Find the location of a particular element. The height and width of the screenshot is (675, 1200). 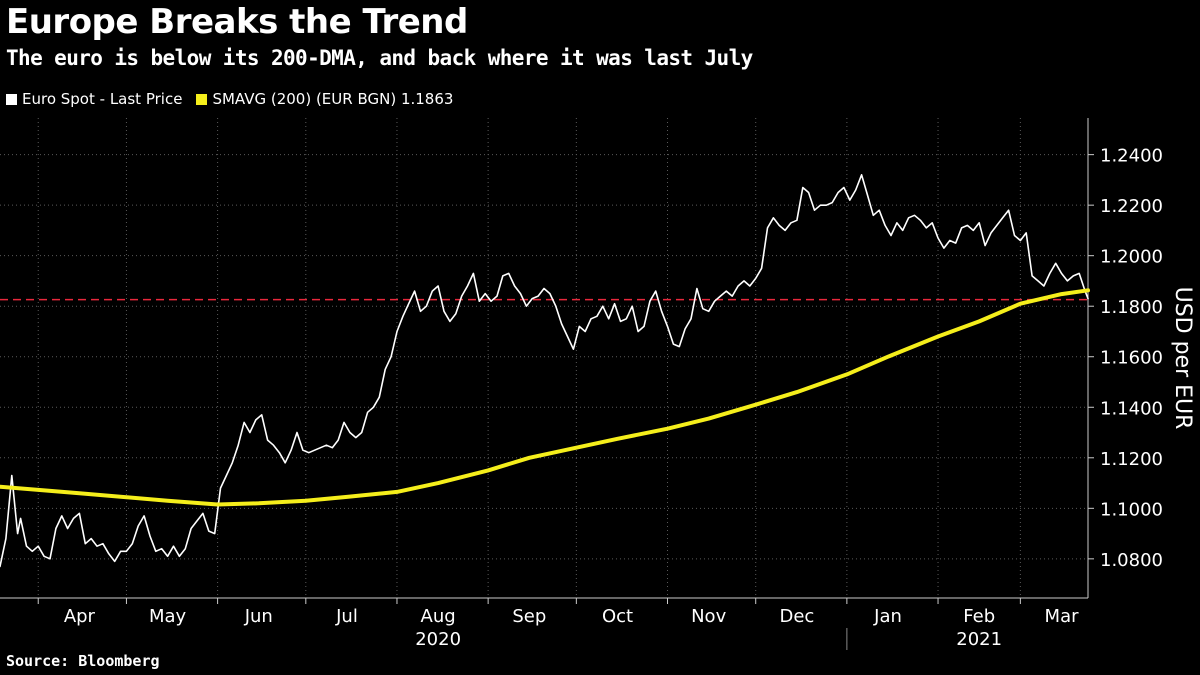

x-tick-label: Jan is located at coordinates (887, 616).